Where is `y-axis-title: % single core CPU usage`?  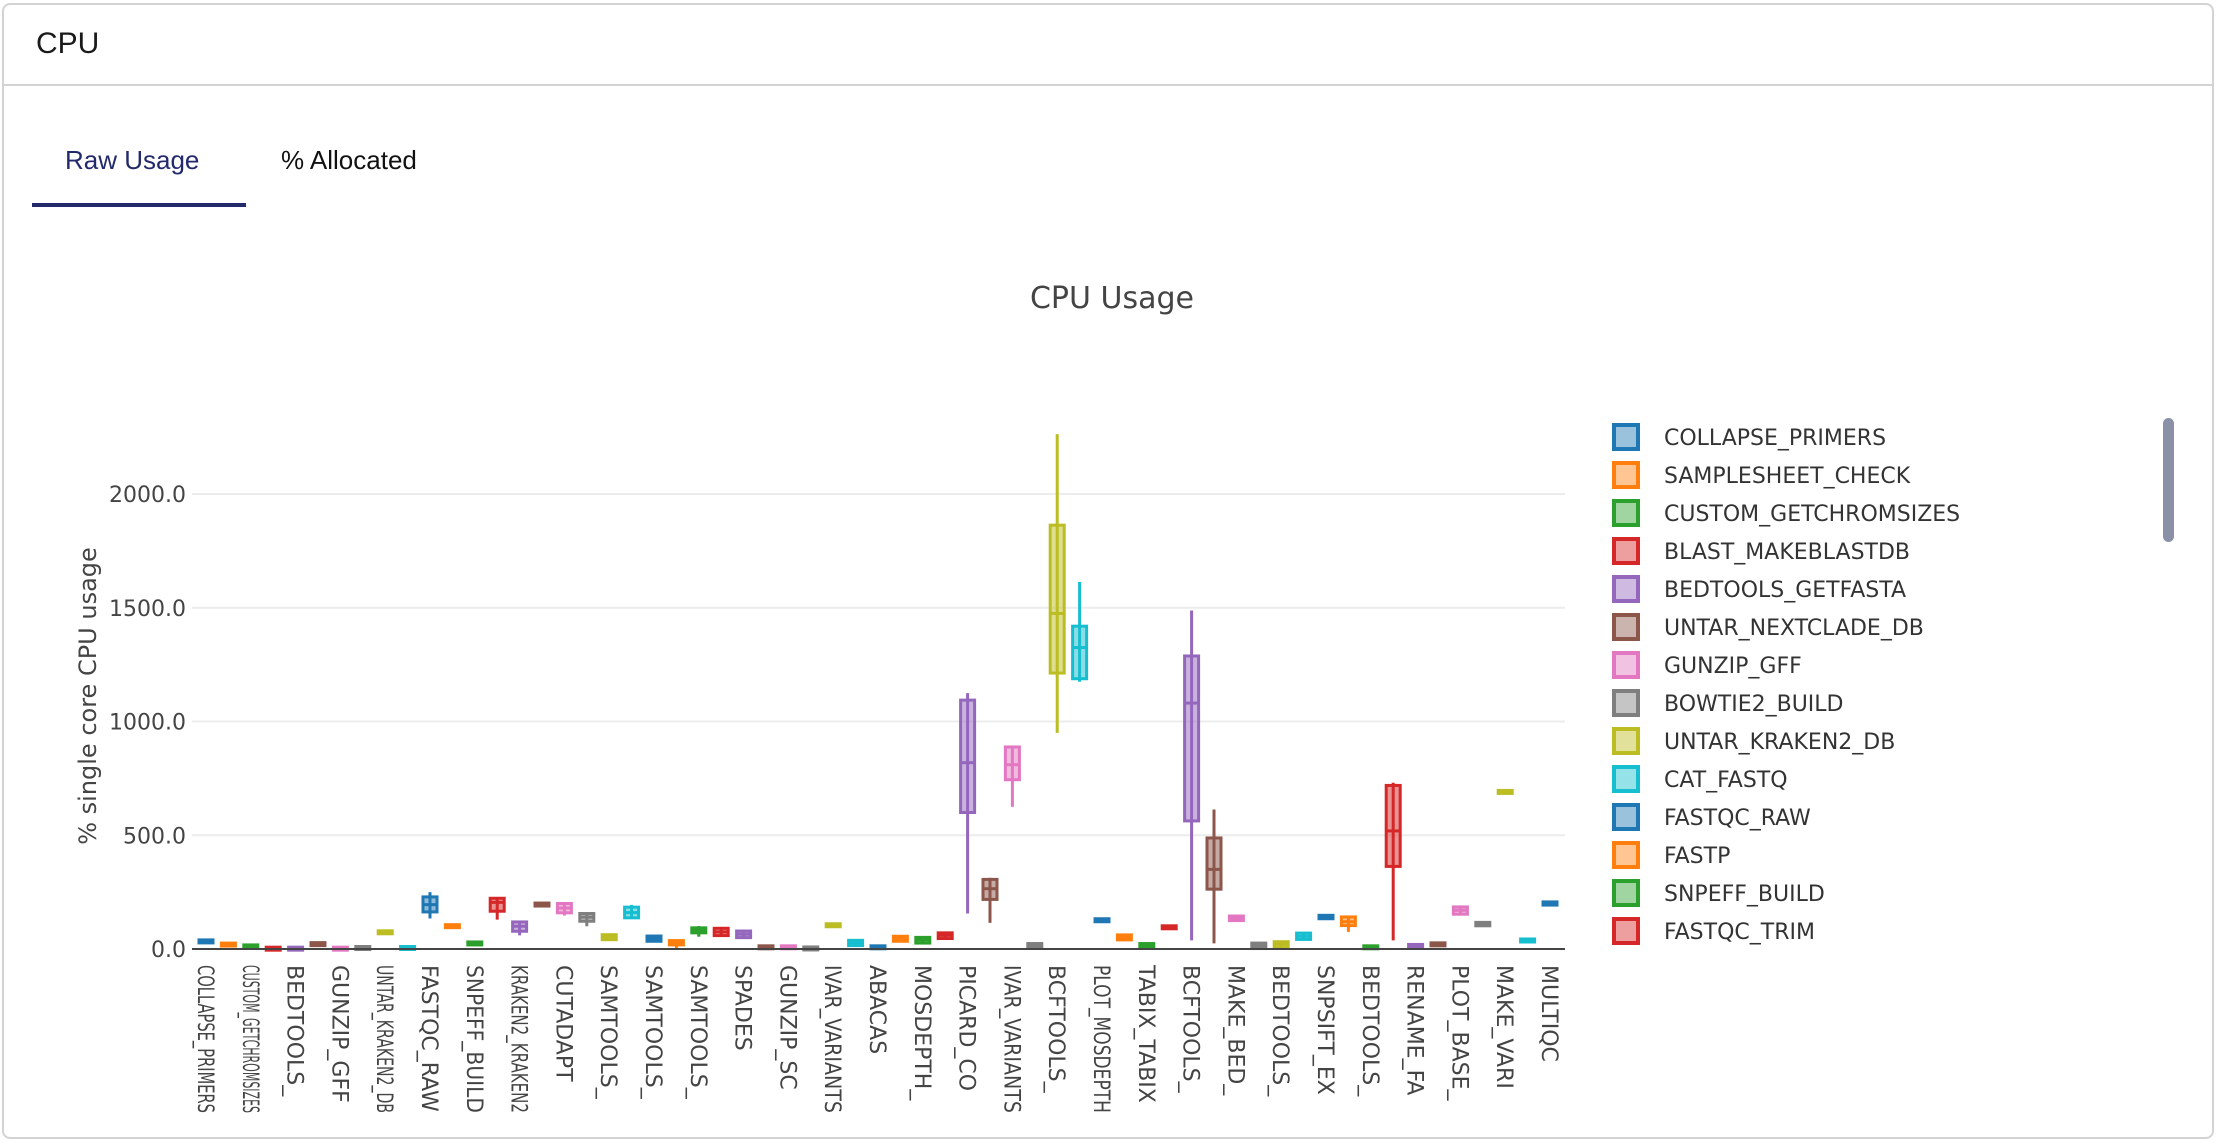 y-axis-title: % single core CPU usage is located at coordinates (88, 696).